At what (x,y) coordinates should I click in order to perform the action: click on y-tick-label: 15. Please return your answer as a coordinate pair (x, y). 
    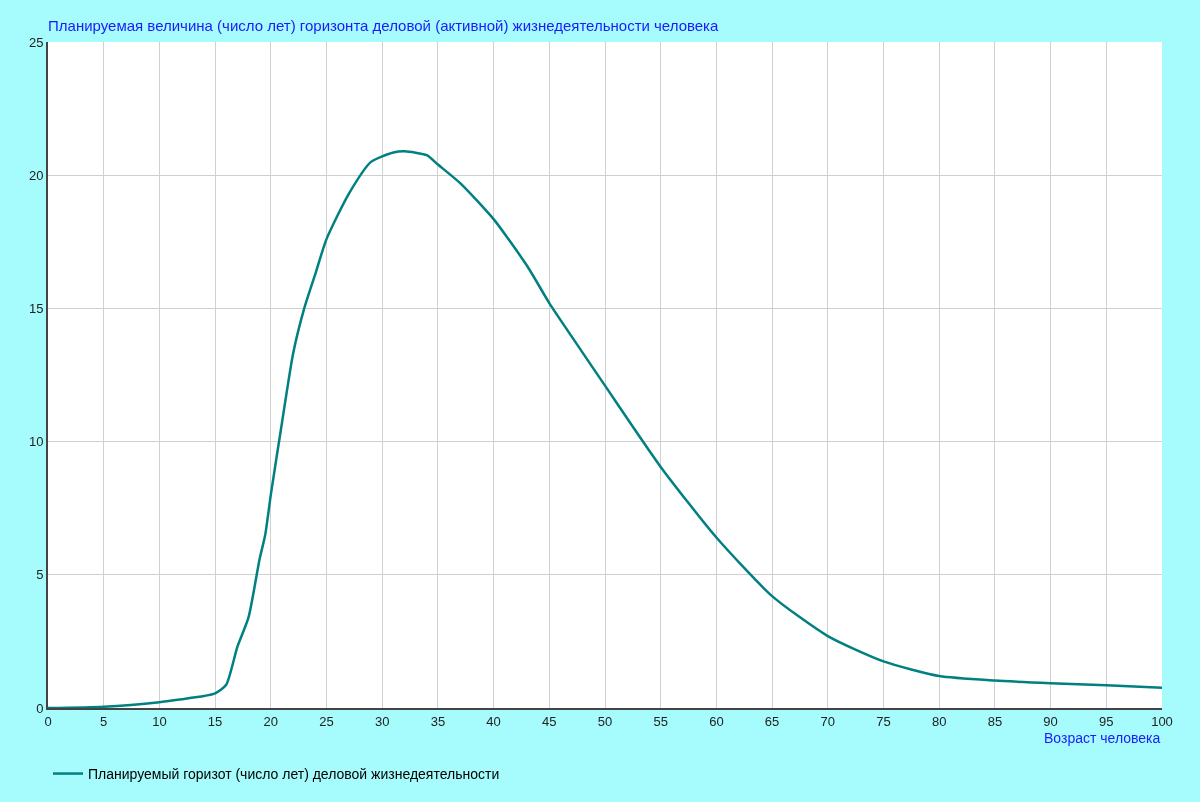
    Looking at the image, I should click on (36, 308).